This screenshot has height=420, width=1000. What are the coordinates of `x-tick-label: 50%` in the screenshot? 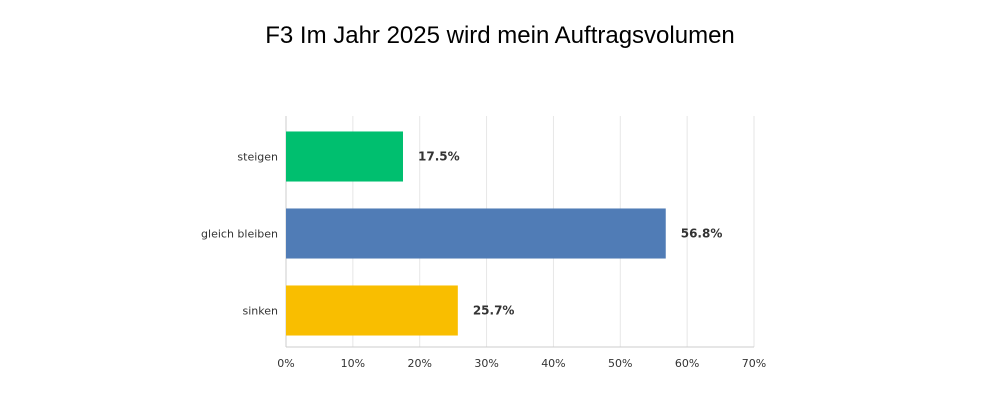 It's located at (620, 363).